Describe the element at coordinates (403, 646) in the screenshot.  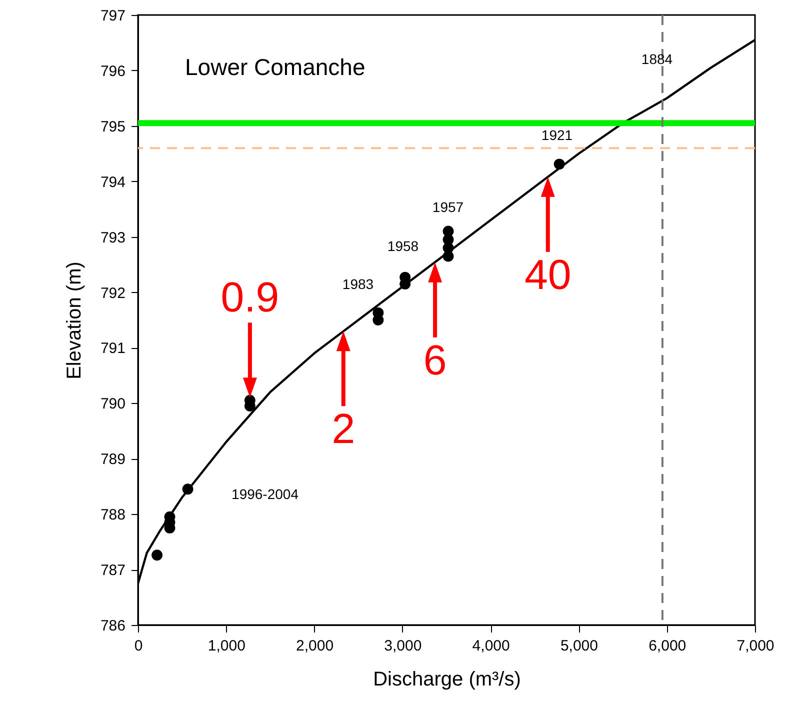
I see `x-tick-label: 3,000` at that location.